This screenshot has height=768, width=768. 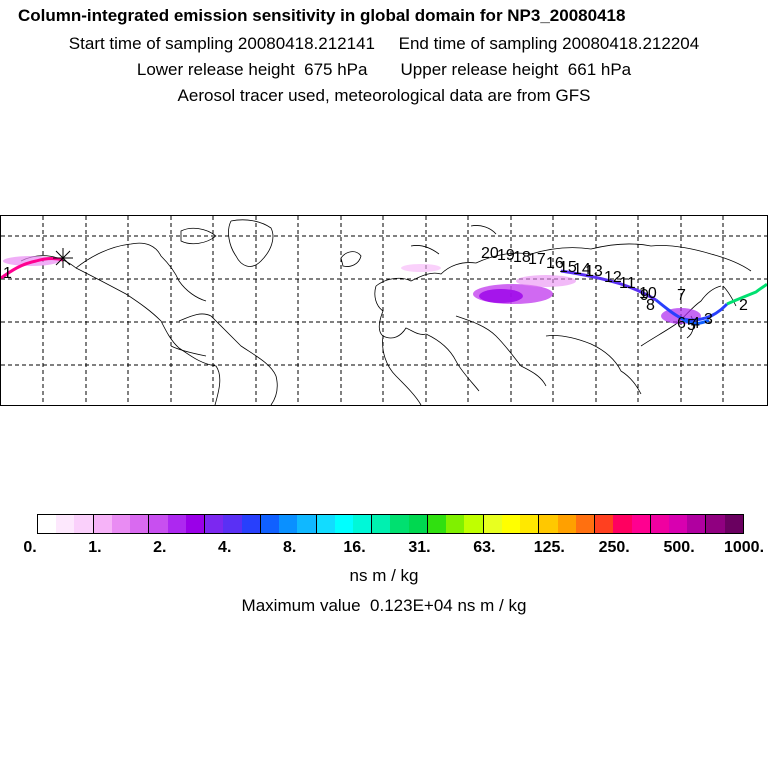 What do you see at coordinates (695, 323) in the screenshot?
I see `traj-label-4: 4` at bounding box center [695, 323].